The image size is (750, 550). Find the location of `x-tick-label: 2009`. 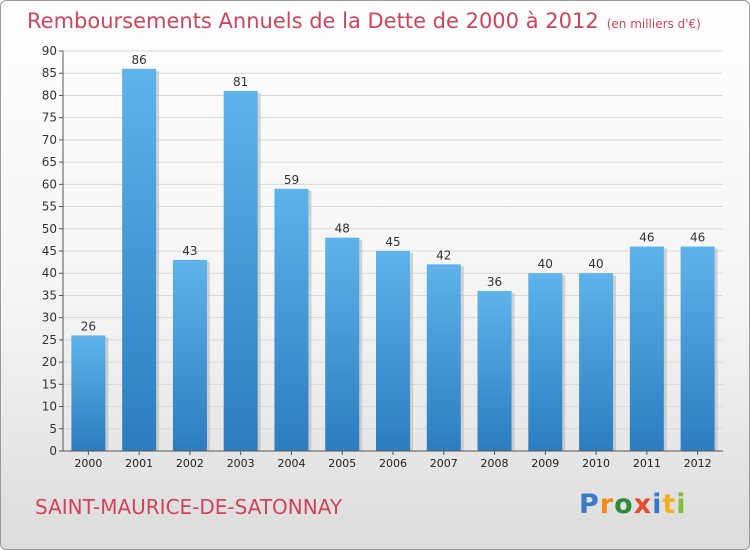

x-tick-label: 2009 is located at coordinates (545, 463).